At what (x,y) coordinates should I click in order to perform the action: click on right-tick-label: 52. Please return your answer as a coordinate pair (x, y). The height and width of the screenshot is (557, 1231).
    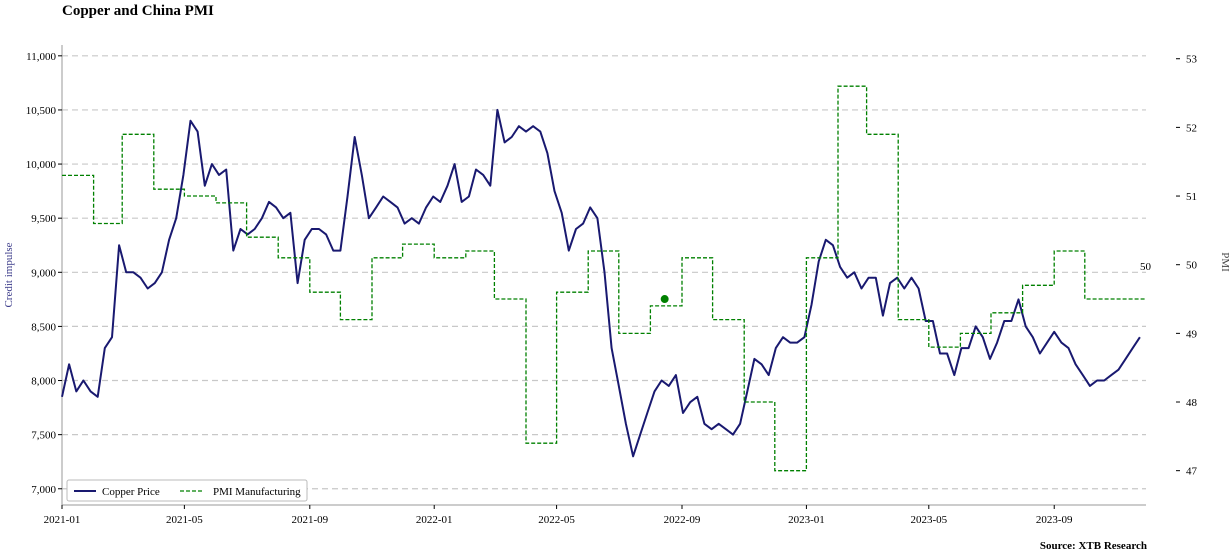
    Looking at the image, I should click on (1191, 128).